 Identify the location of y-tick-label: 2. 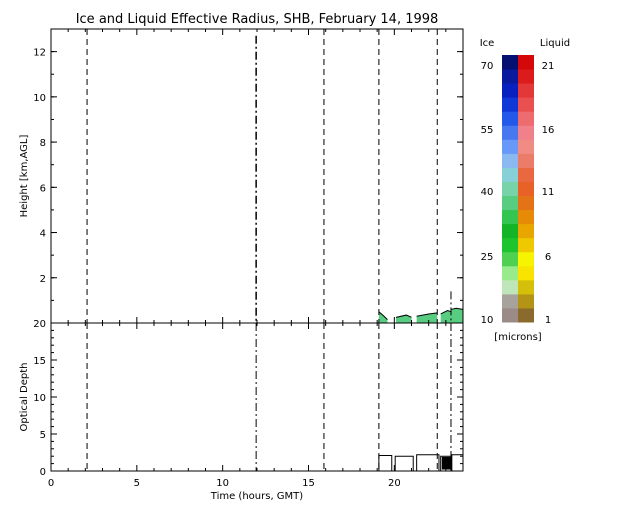
(43, 279).